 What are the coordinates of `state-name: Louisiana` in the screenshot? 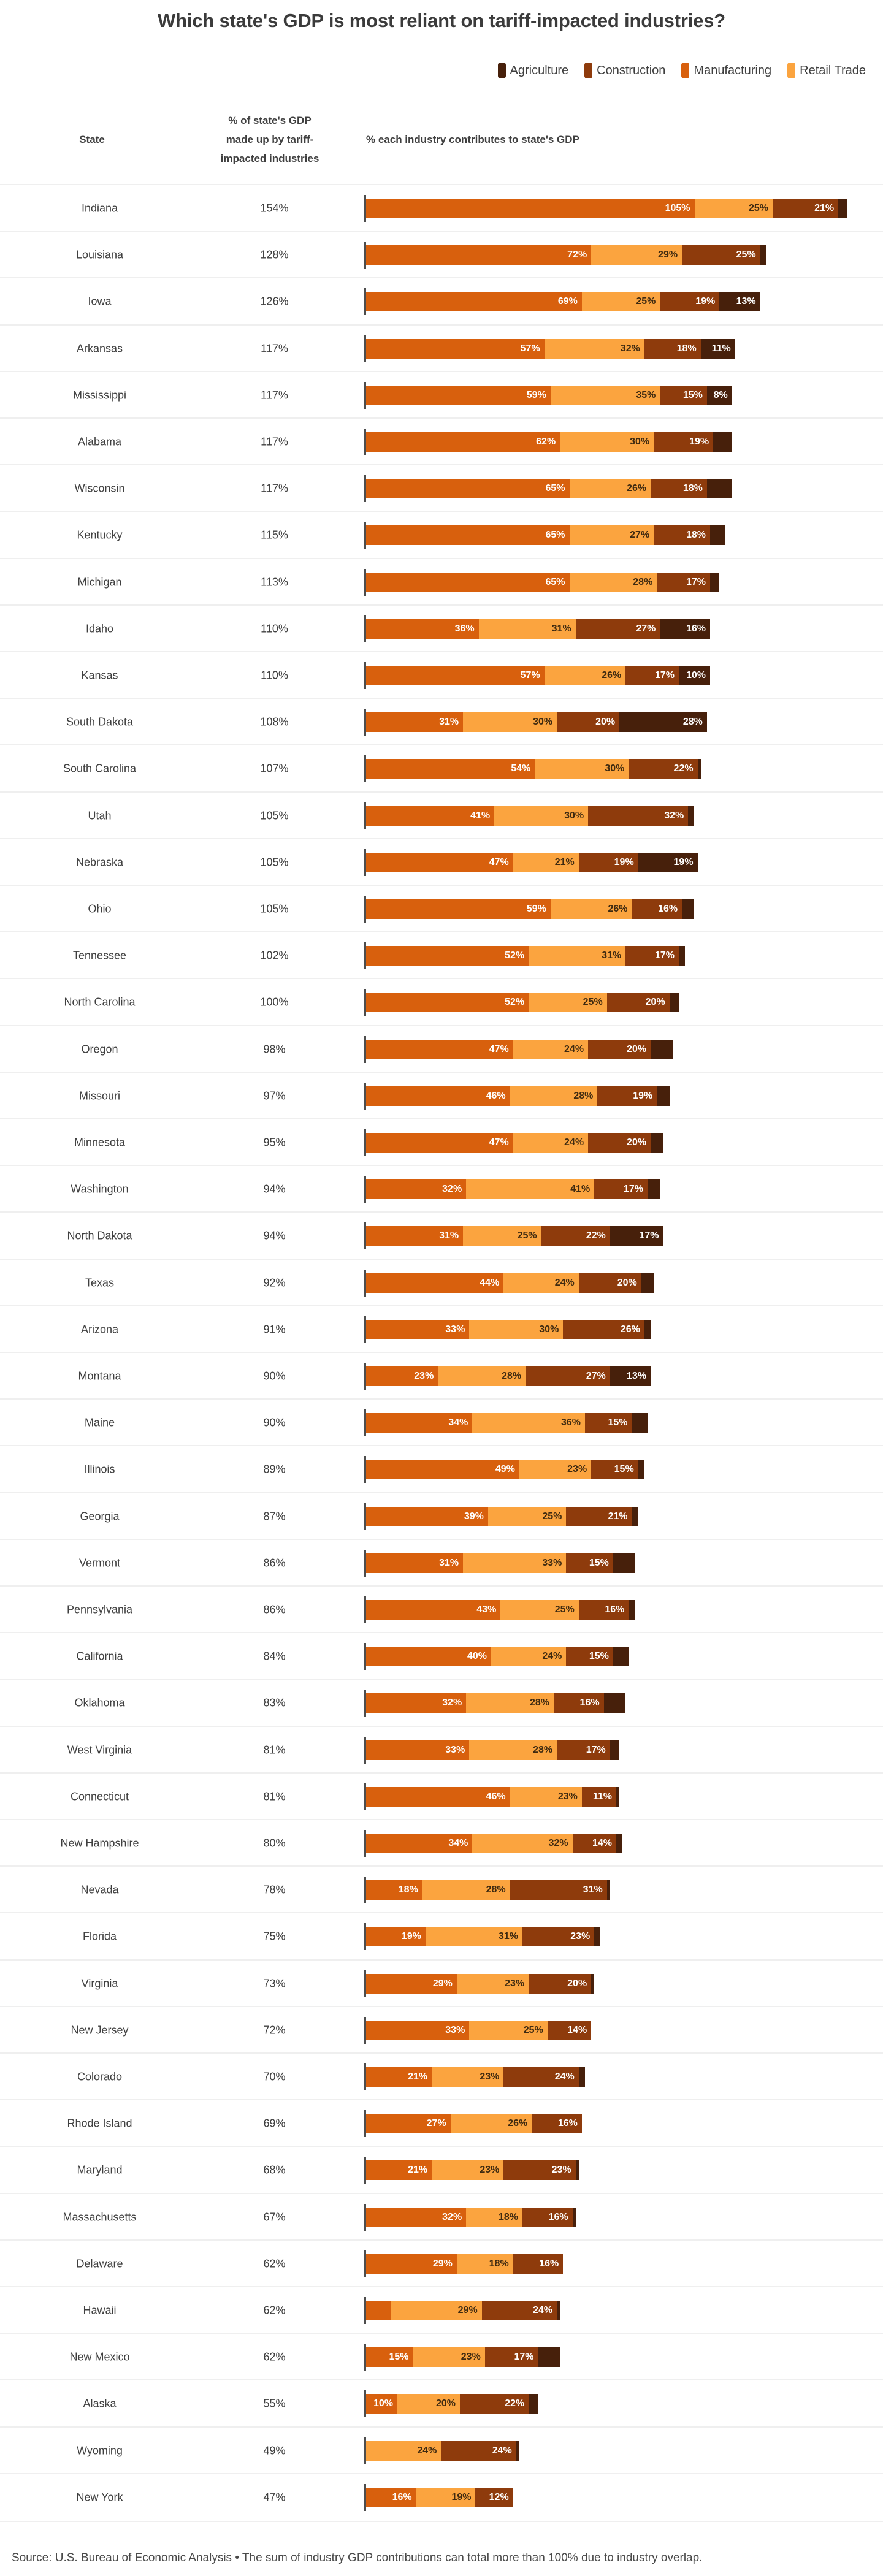 It's located at (100, 254).